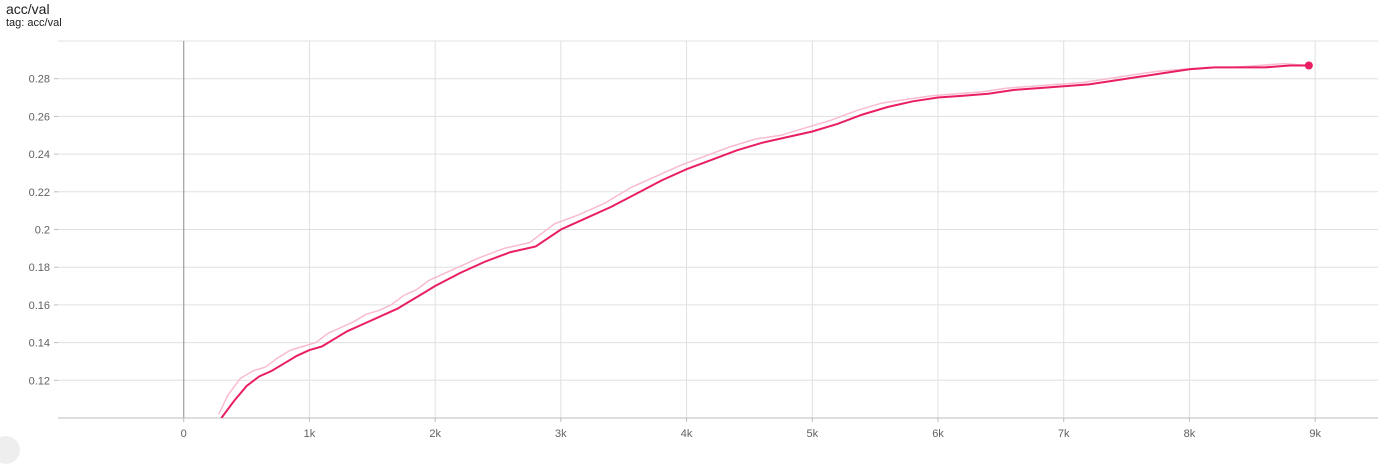 The width and height of the screenshot is (1378, 464). I want to click on x-tick-label: 5k, so click(812, 434).